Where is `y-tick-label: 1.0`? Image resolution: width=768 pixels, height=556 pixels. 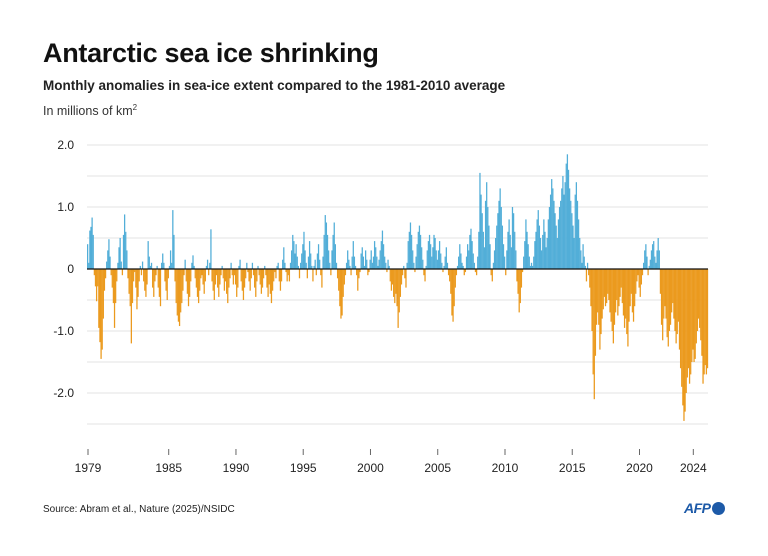 y-tick-label: 1.0 is located at coordinates (65, 207).